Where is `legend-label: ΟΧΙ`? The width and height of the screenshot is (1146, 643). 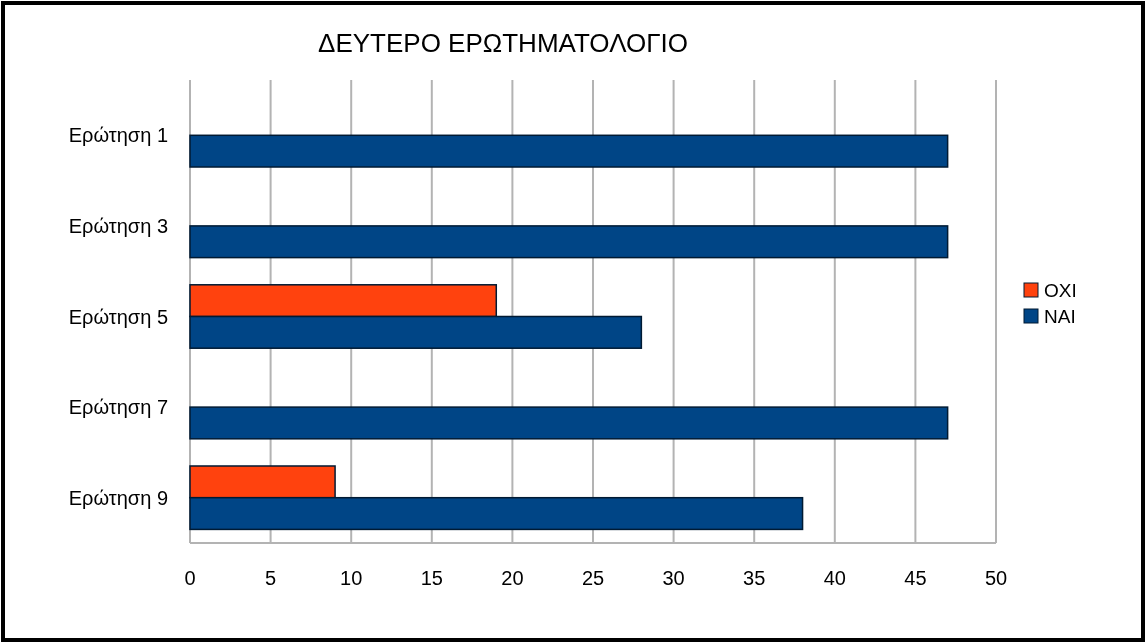 legend-label: ΟΧΙ is located at coordinates (1060, 290).